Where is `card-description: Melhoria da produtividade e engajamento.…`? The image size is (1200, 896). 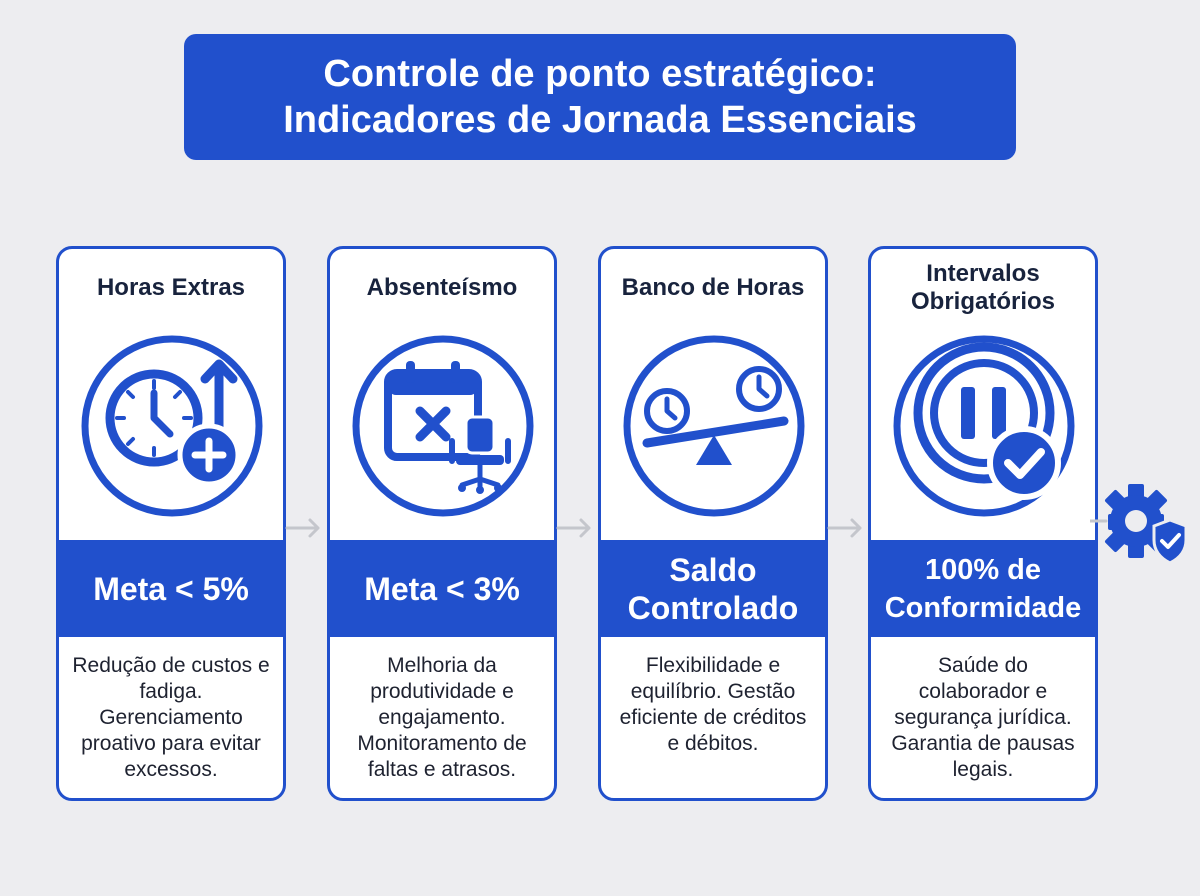 card-description: Melhoria da produtividade e engajamento.… is located at coordinates (442, 717).